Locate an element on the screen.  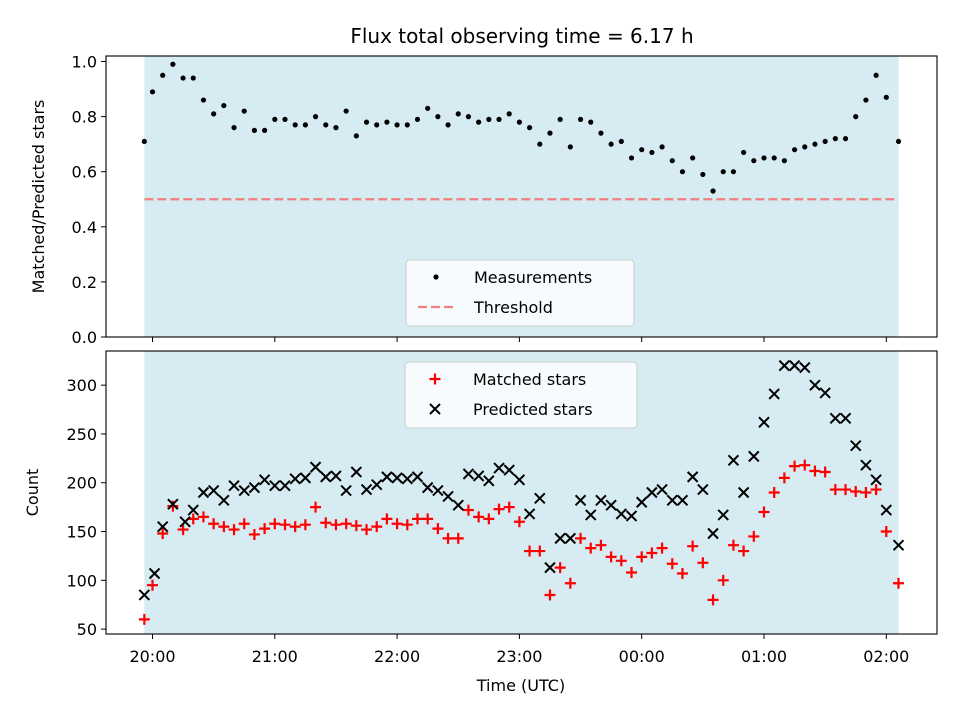
y-tick-label: 200 is located at coordinates (81, 483).